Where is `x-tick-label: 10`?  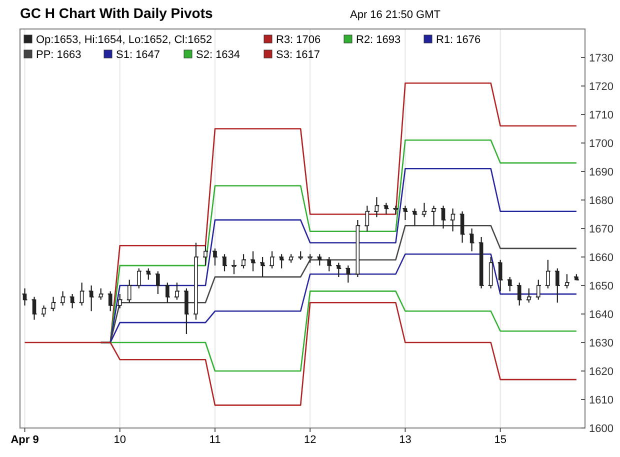
x-tick-label: 10 is located at coordinates (120, 440).